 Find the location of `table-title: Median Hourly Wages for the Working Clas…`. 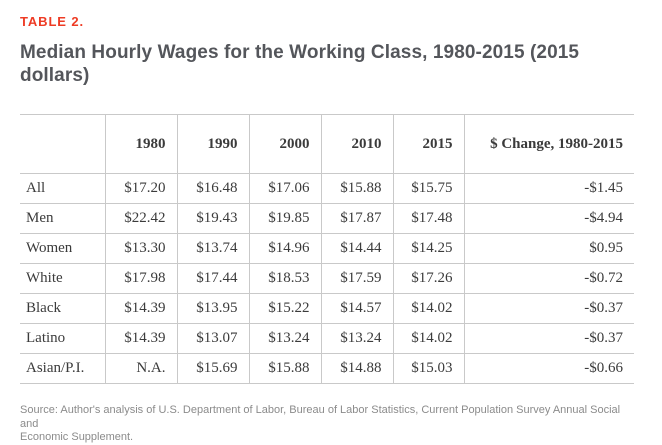

table-title: Median Hourly Wages for the Working Clas… is located at coordinates (300, 64).